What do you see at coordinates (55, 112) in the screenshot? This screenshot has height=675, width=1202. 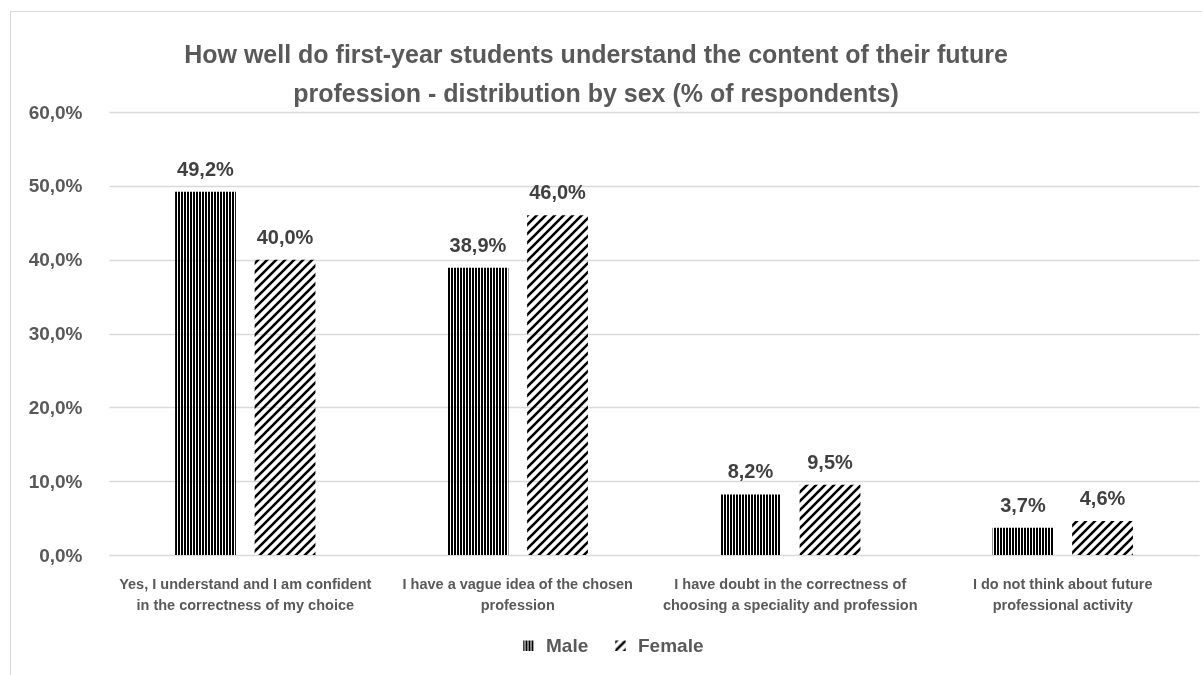 I see `y-tick-label: 60,0%` at bounding box center [55, 112].